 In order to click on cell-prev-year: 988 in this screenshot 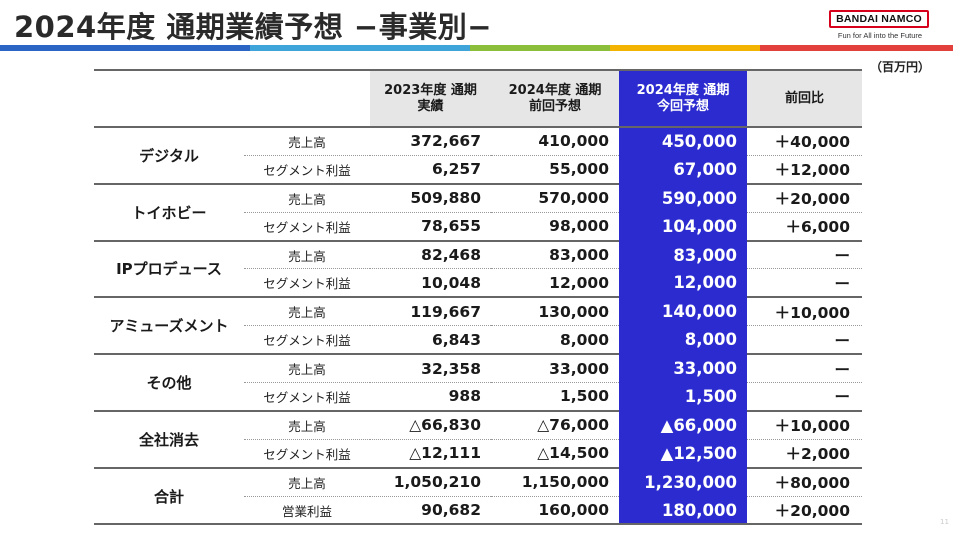, I will do `click(430, 397)`.